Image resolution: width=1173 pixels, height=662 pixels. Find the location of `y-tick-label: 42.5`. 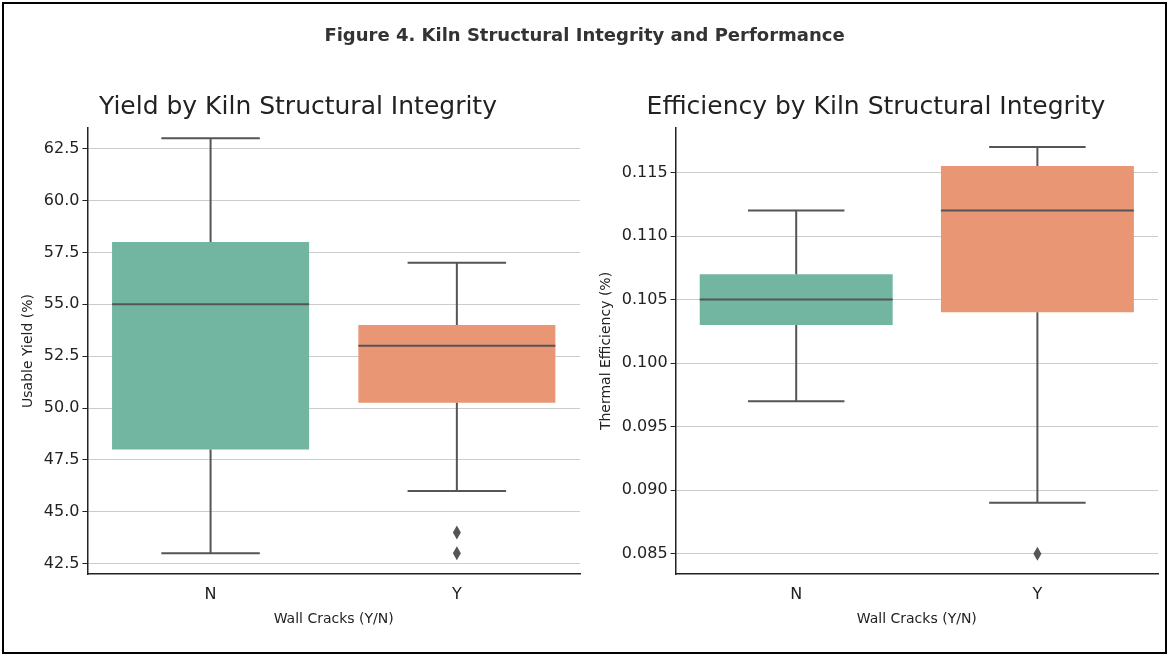

y-tick-label: 42.5 is located at coordinates (61, 562).